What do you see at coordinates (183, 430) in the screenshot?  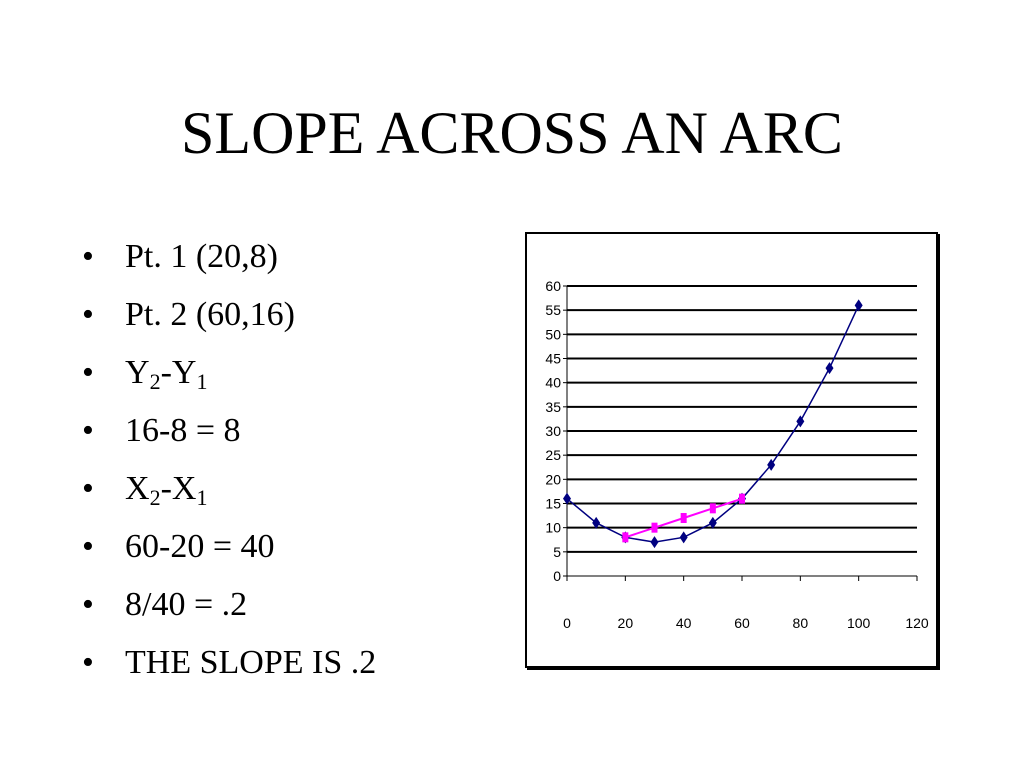 I see `bullet-text: 16-8 = 8` at bounding box center [183, 430].